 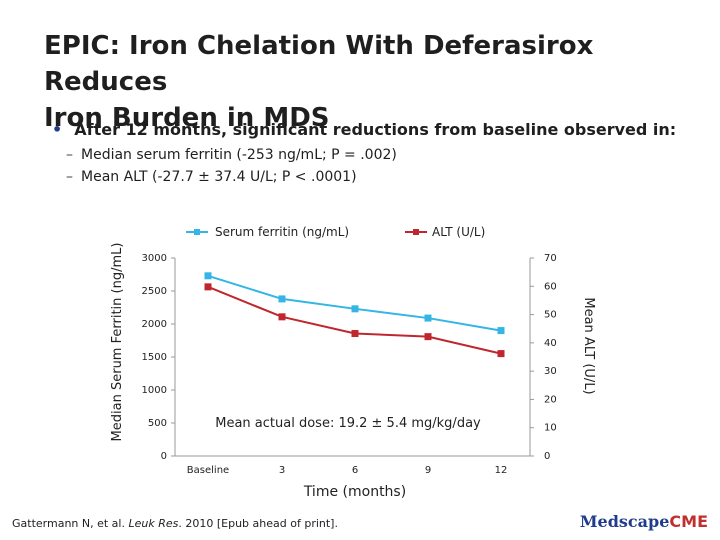 What do you see at coordinates (428, 470) in the screenshot?
I see `x-tick-label: 9` at bounding box center [428, 470].